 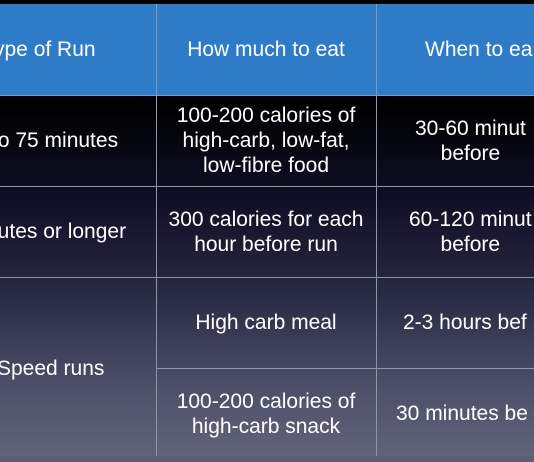 I want to click on row1-type: to 75 minutes, so click(x=59, y=140).